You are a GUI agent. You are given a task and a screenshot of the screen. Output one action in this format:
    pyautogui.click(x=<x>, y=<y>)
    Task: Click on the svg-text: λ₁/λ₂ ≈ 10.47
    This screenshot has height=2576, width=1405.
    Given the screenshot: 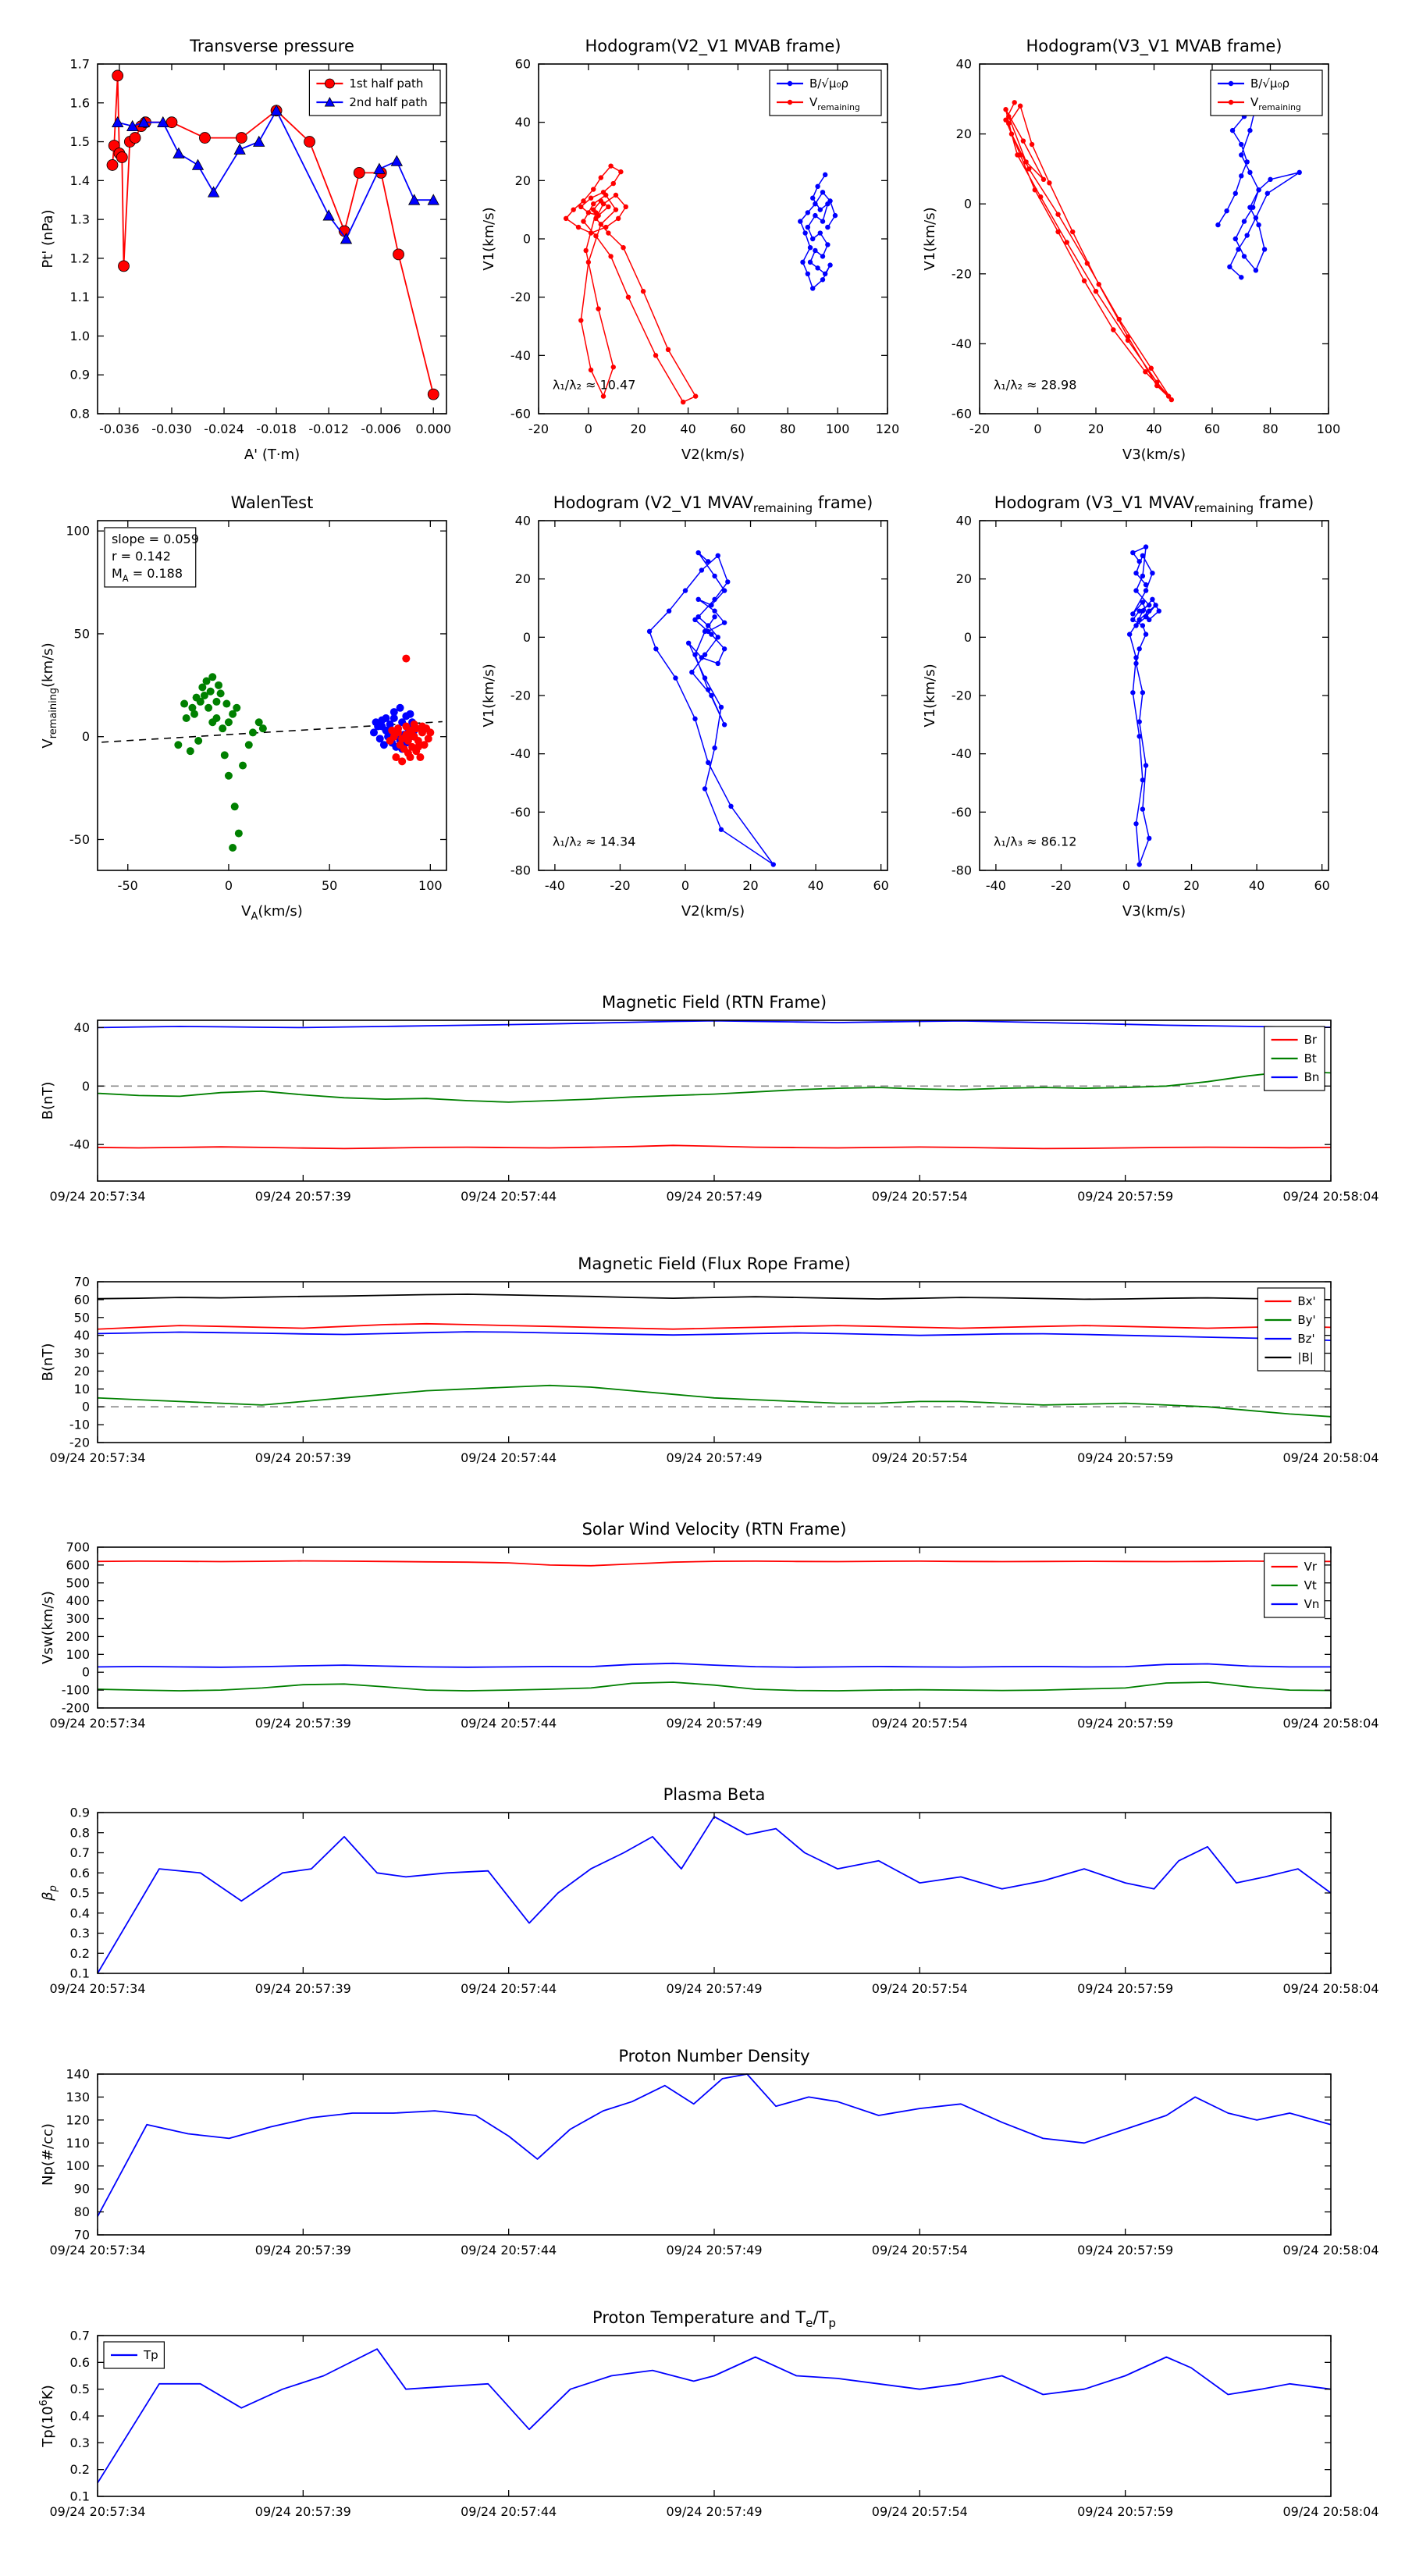 What is the action you would take?
    pyautogui.click(x=594, y=385)
    